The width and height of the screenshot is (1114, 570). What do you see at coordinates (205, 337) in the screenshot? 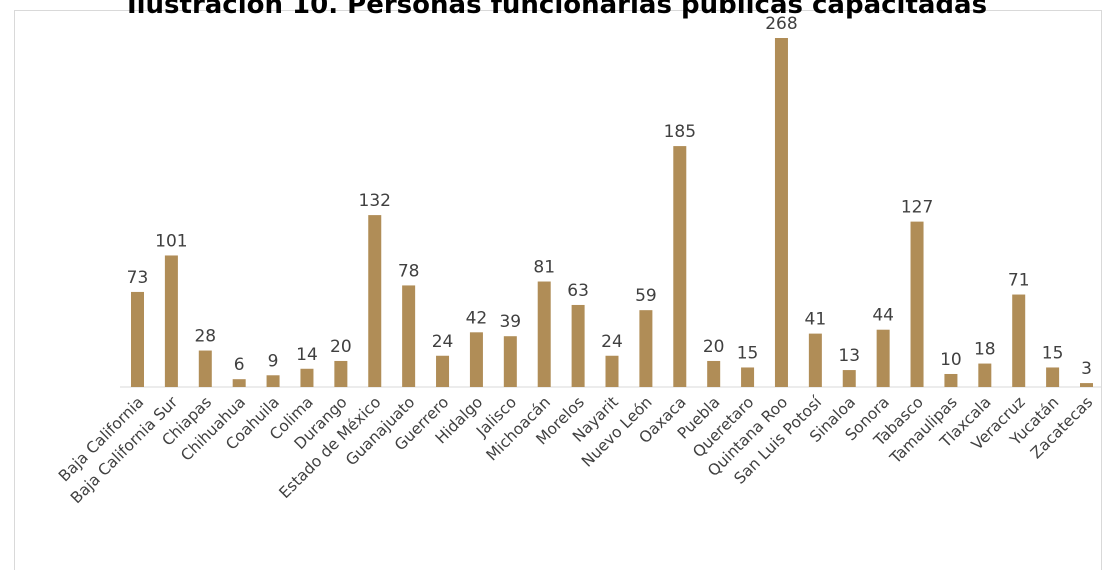
I see `data-label: 28` at bounding box center [205, 337].